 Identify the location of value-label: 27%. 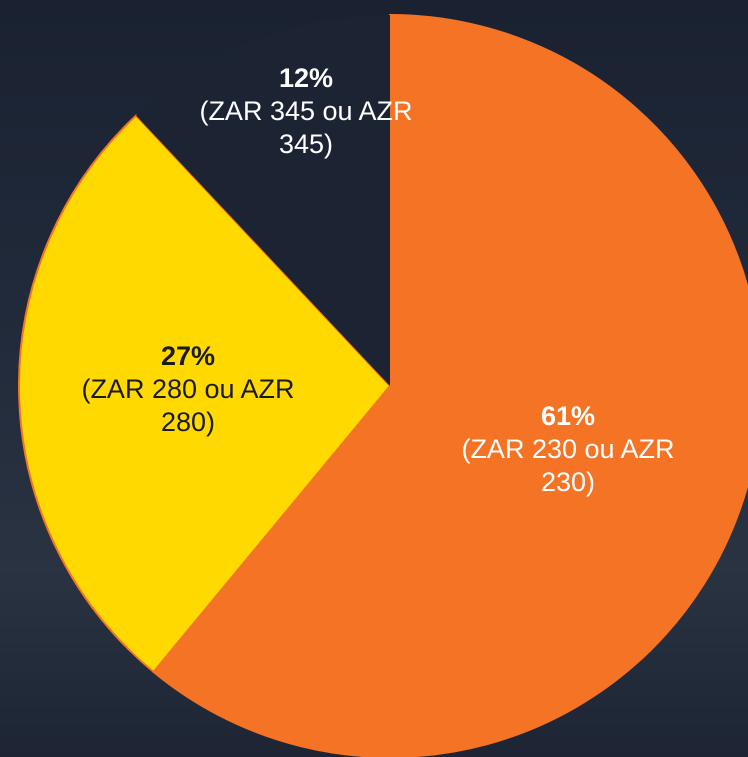
(188, 356).